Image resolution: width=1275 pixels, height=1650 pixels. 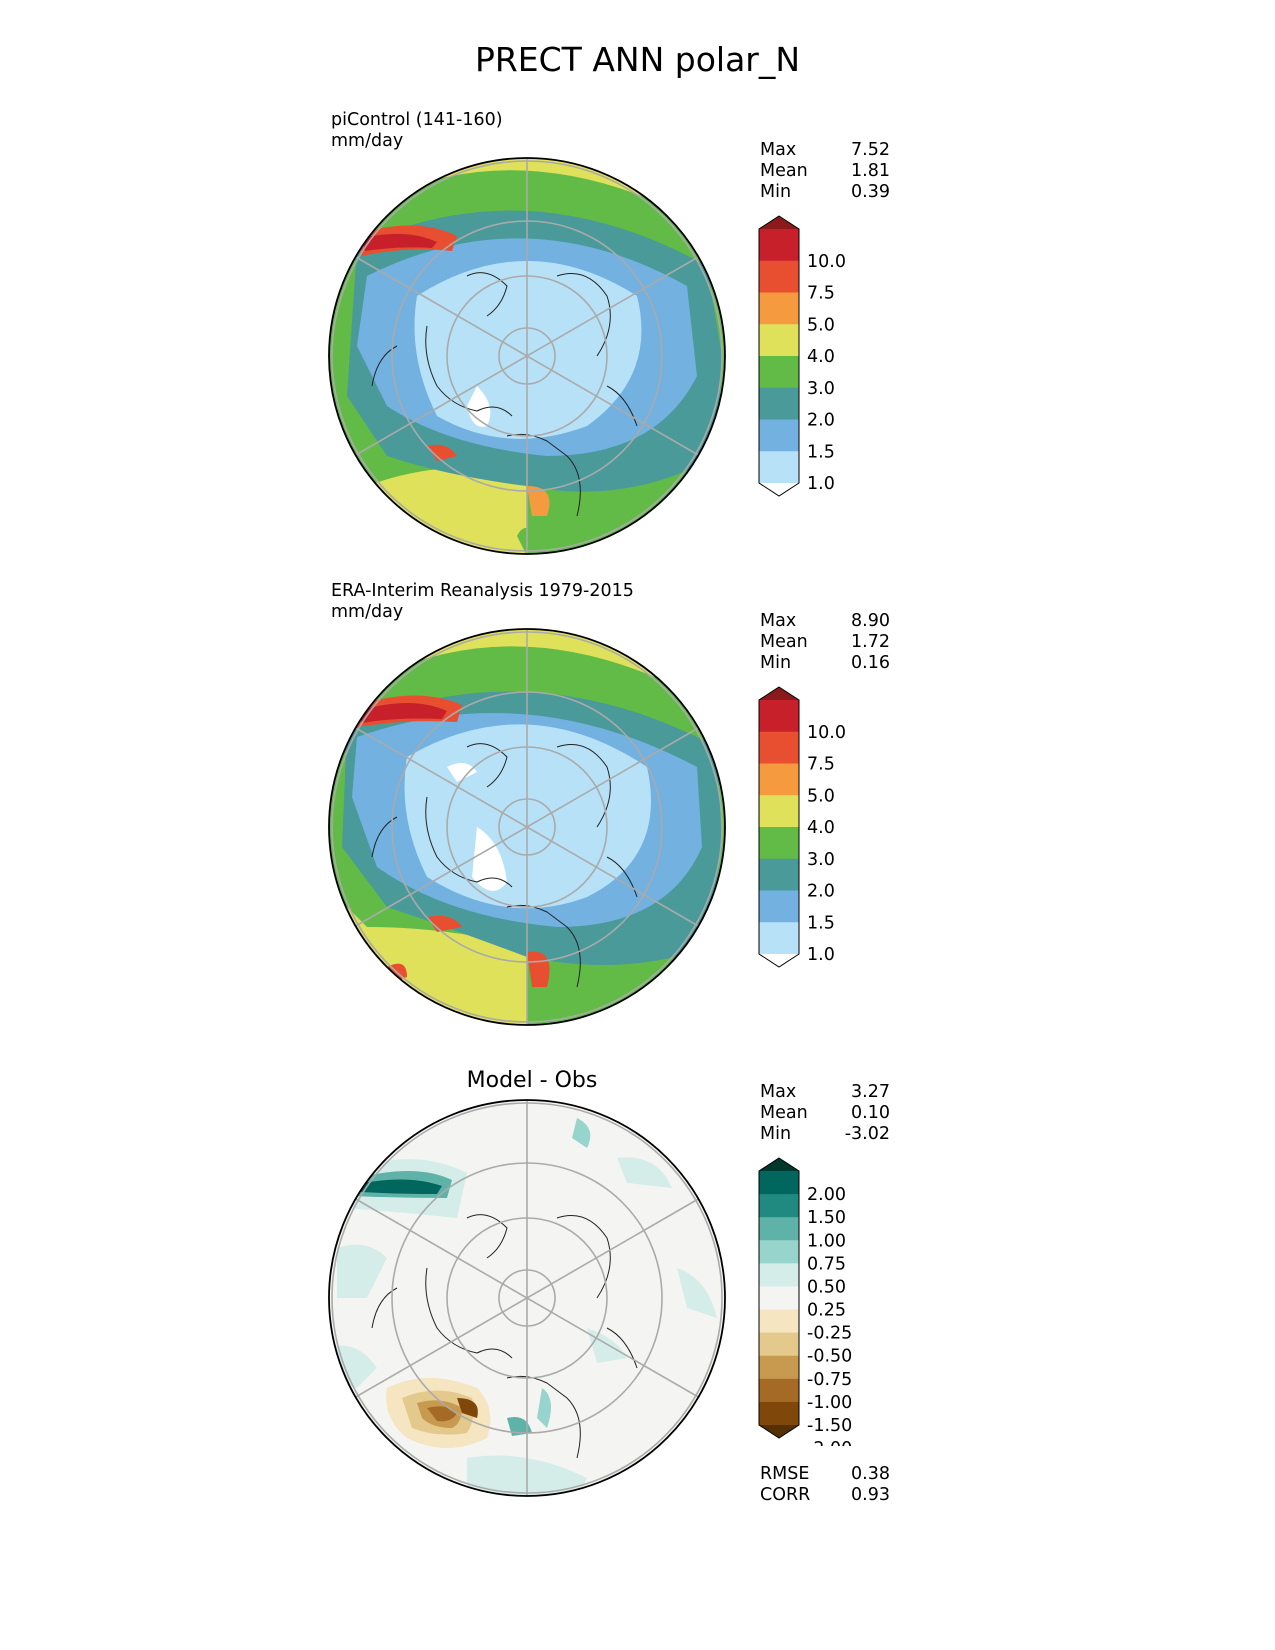 What do you see at coordinates (527, 827) in the screenshot?
I see `panel2-map` at bounding box center [527, 827].